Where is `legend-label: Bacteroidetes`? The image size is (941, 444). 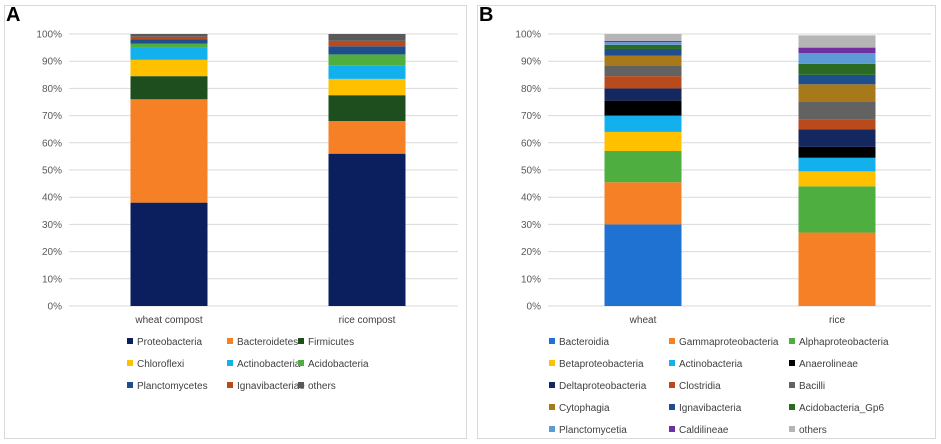 legend-label: Bacteroidetes is located at coordinates (267, 342).